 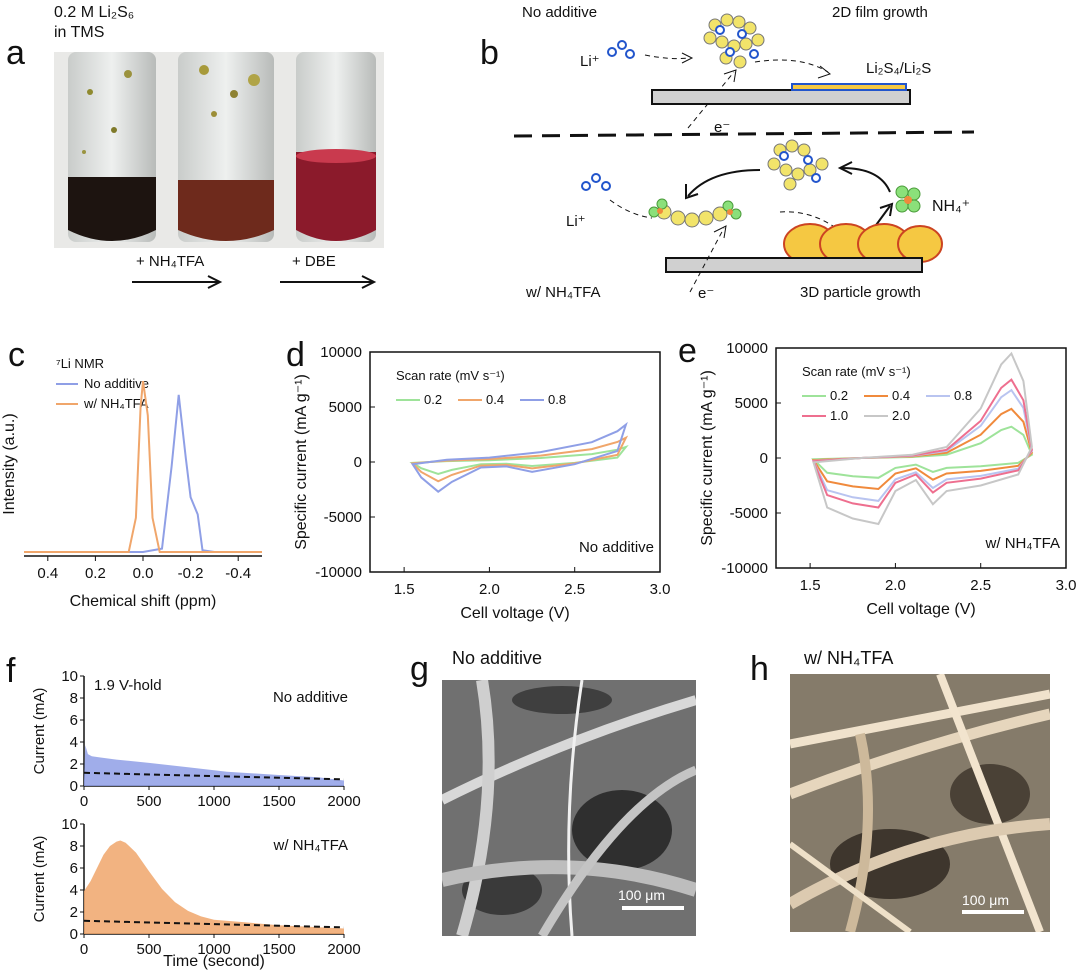 I want to click on annotation-f: 1.9 V-hold, so click(x=128, y=685).